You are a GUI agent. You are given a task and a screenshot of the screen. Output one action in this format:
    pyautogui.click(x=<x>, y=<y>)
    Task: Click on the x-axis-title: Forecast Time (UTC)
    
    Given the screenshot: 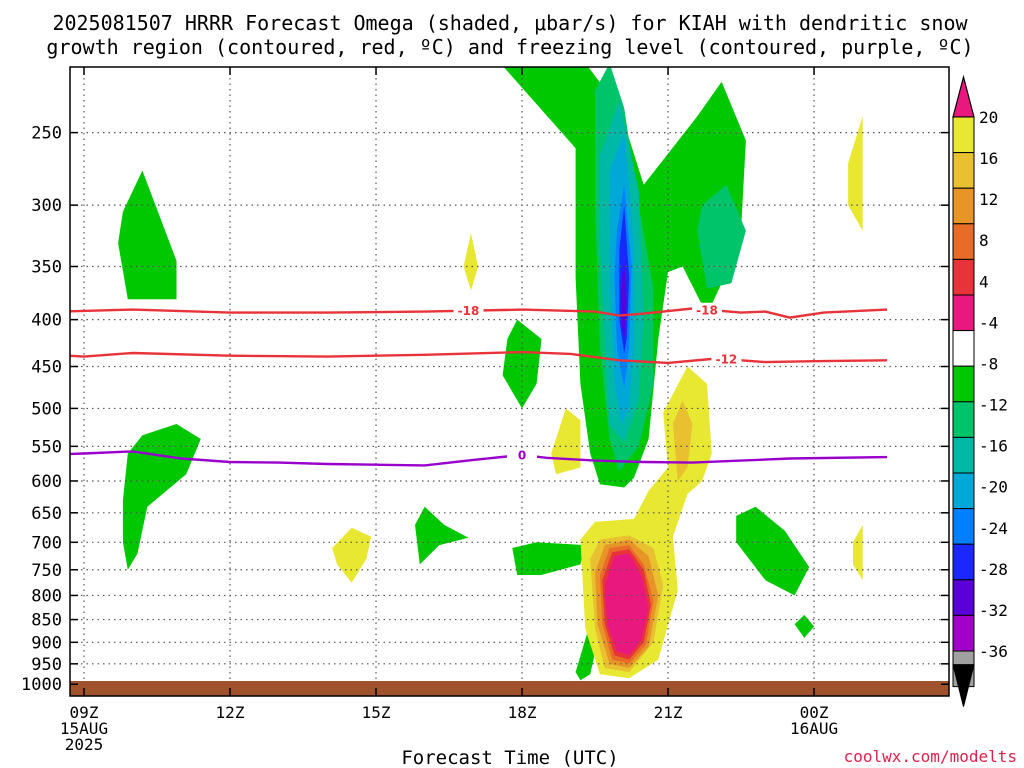 What is the action you would take?
    pyautogui.click(x=509, y=757)
    